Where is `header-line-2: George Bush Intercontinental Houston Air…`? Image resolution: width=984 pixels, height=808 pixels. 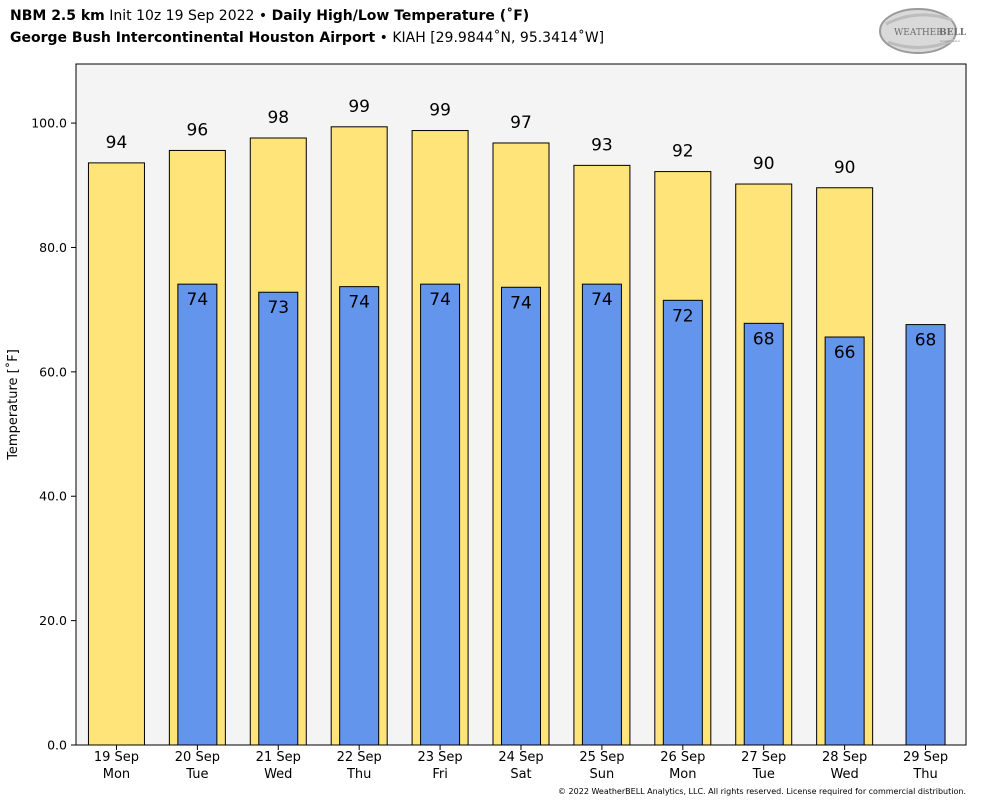 header-line-2: George Bush Intercontinental Houston Air… is located at coordinates (307, 38).